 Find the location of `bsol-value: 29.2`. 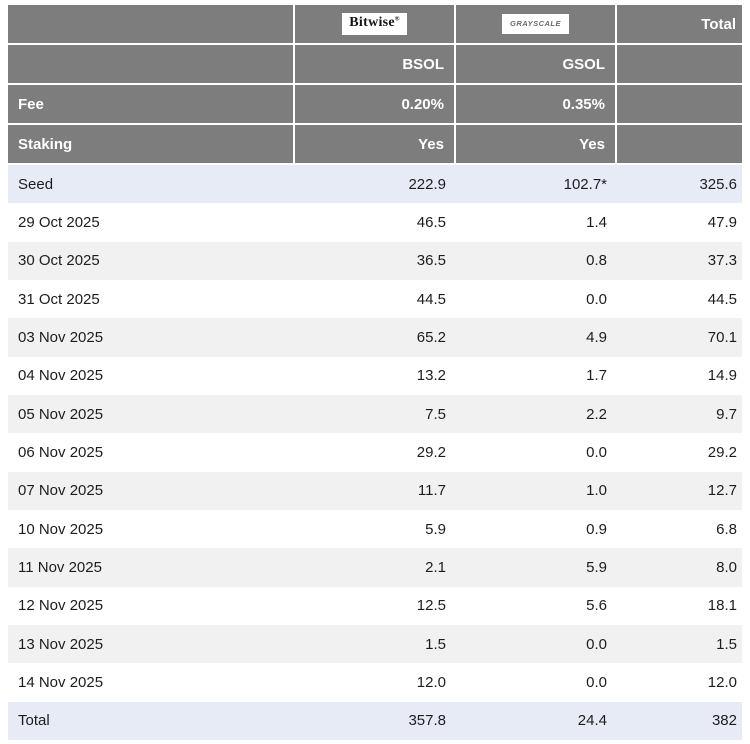

bsol-value: 29.2 is located at coordinates (431, 453).